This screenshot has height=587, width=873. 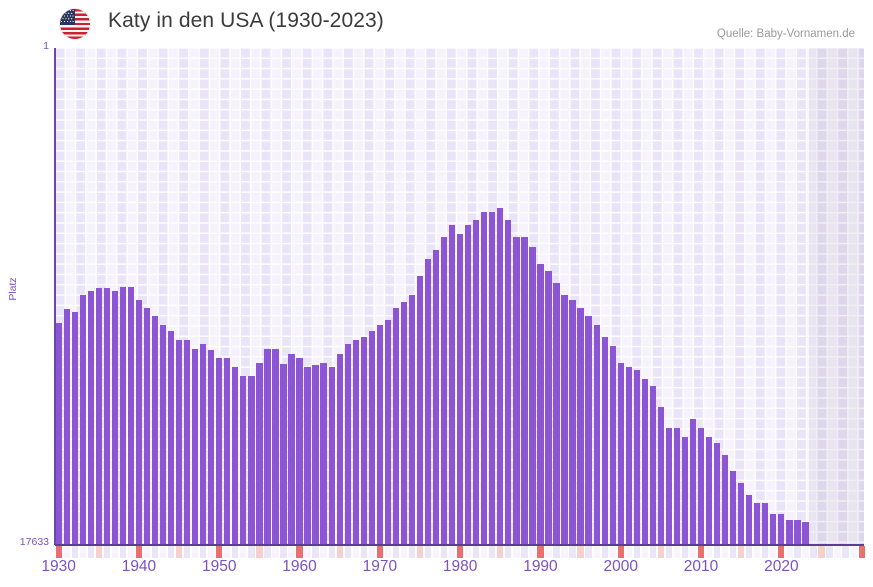 What do you see at coordinates (246, 20) in the screenshot?
I see `page-title: Katy in den USA (1930-2023)` at bounding box center [246, 20].